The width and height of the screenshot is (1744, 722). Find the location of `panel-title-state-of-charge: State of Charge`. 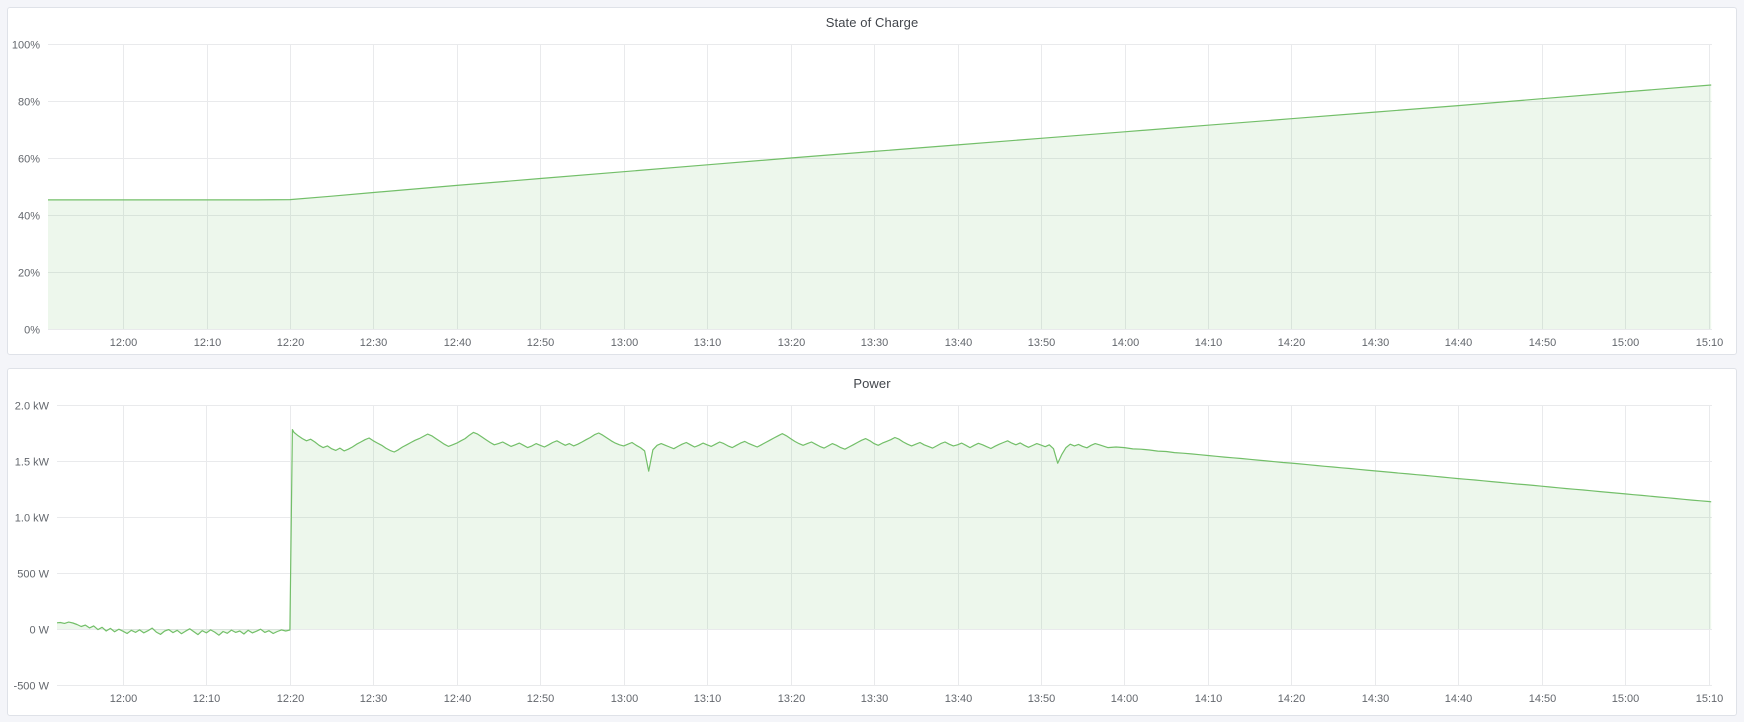

panel-title-state-of-charge: State of Charge is located at coordinates (872, 22).